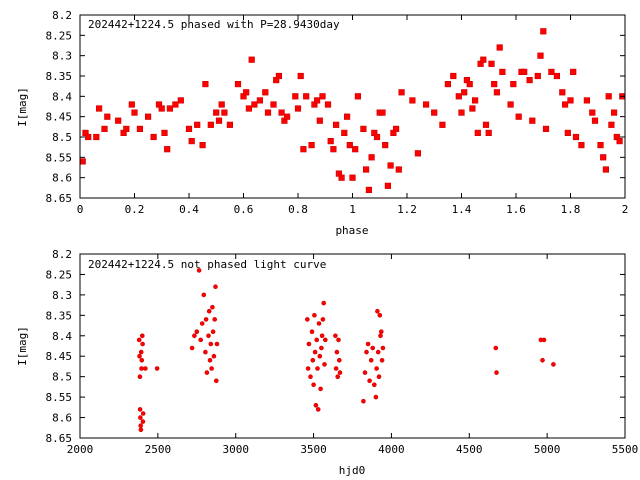  Describe the element at coordinates (62, 137) in the screenshot. I see `y-tick-label: 8.5` at that location.